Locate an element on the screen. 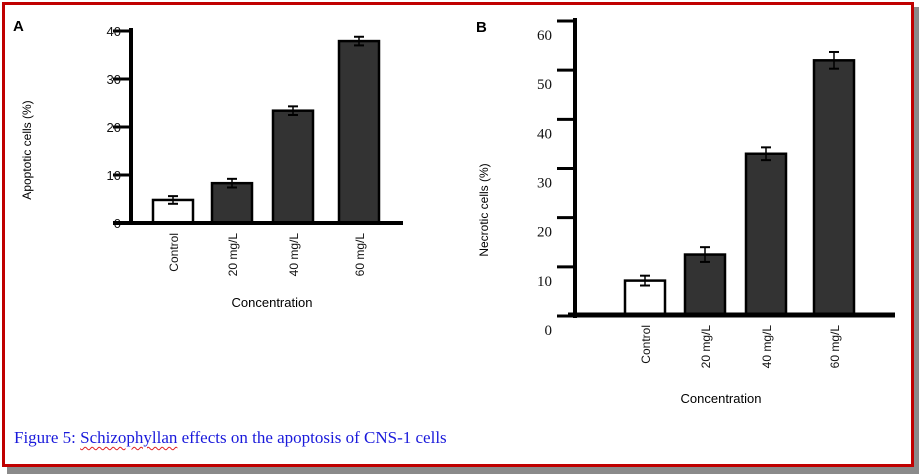 The image size is (919, 474). panel-b-xlabel: Concentration is located at coordinates (721, 398).